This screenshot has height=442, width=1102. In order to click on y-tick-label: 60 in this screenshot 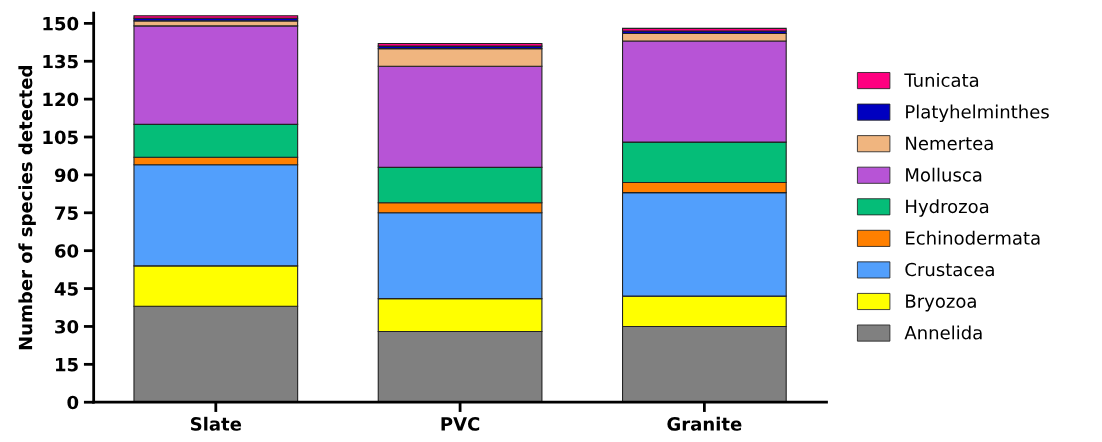, I will do `click(67, 251)`.